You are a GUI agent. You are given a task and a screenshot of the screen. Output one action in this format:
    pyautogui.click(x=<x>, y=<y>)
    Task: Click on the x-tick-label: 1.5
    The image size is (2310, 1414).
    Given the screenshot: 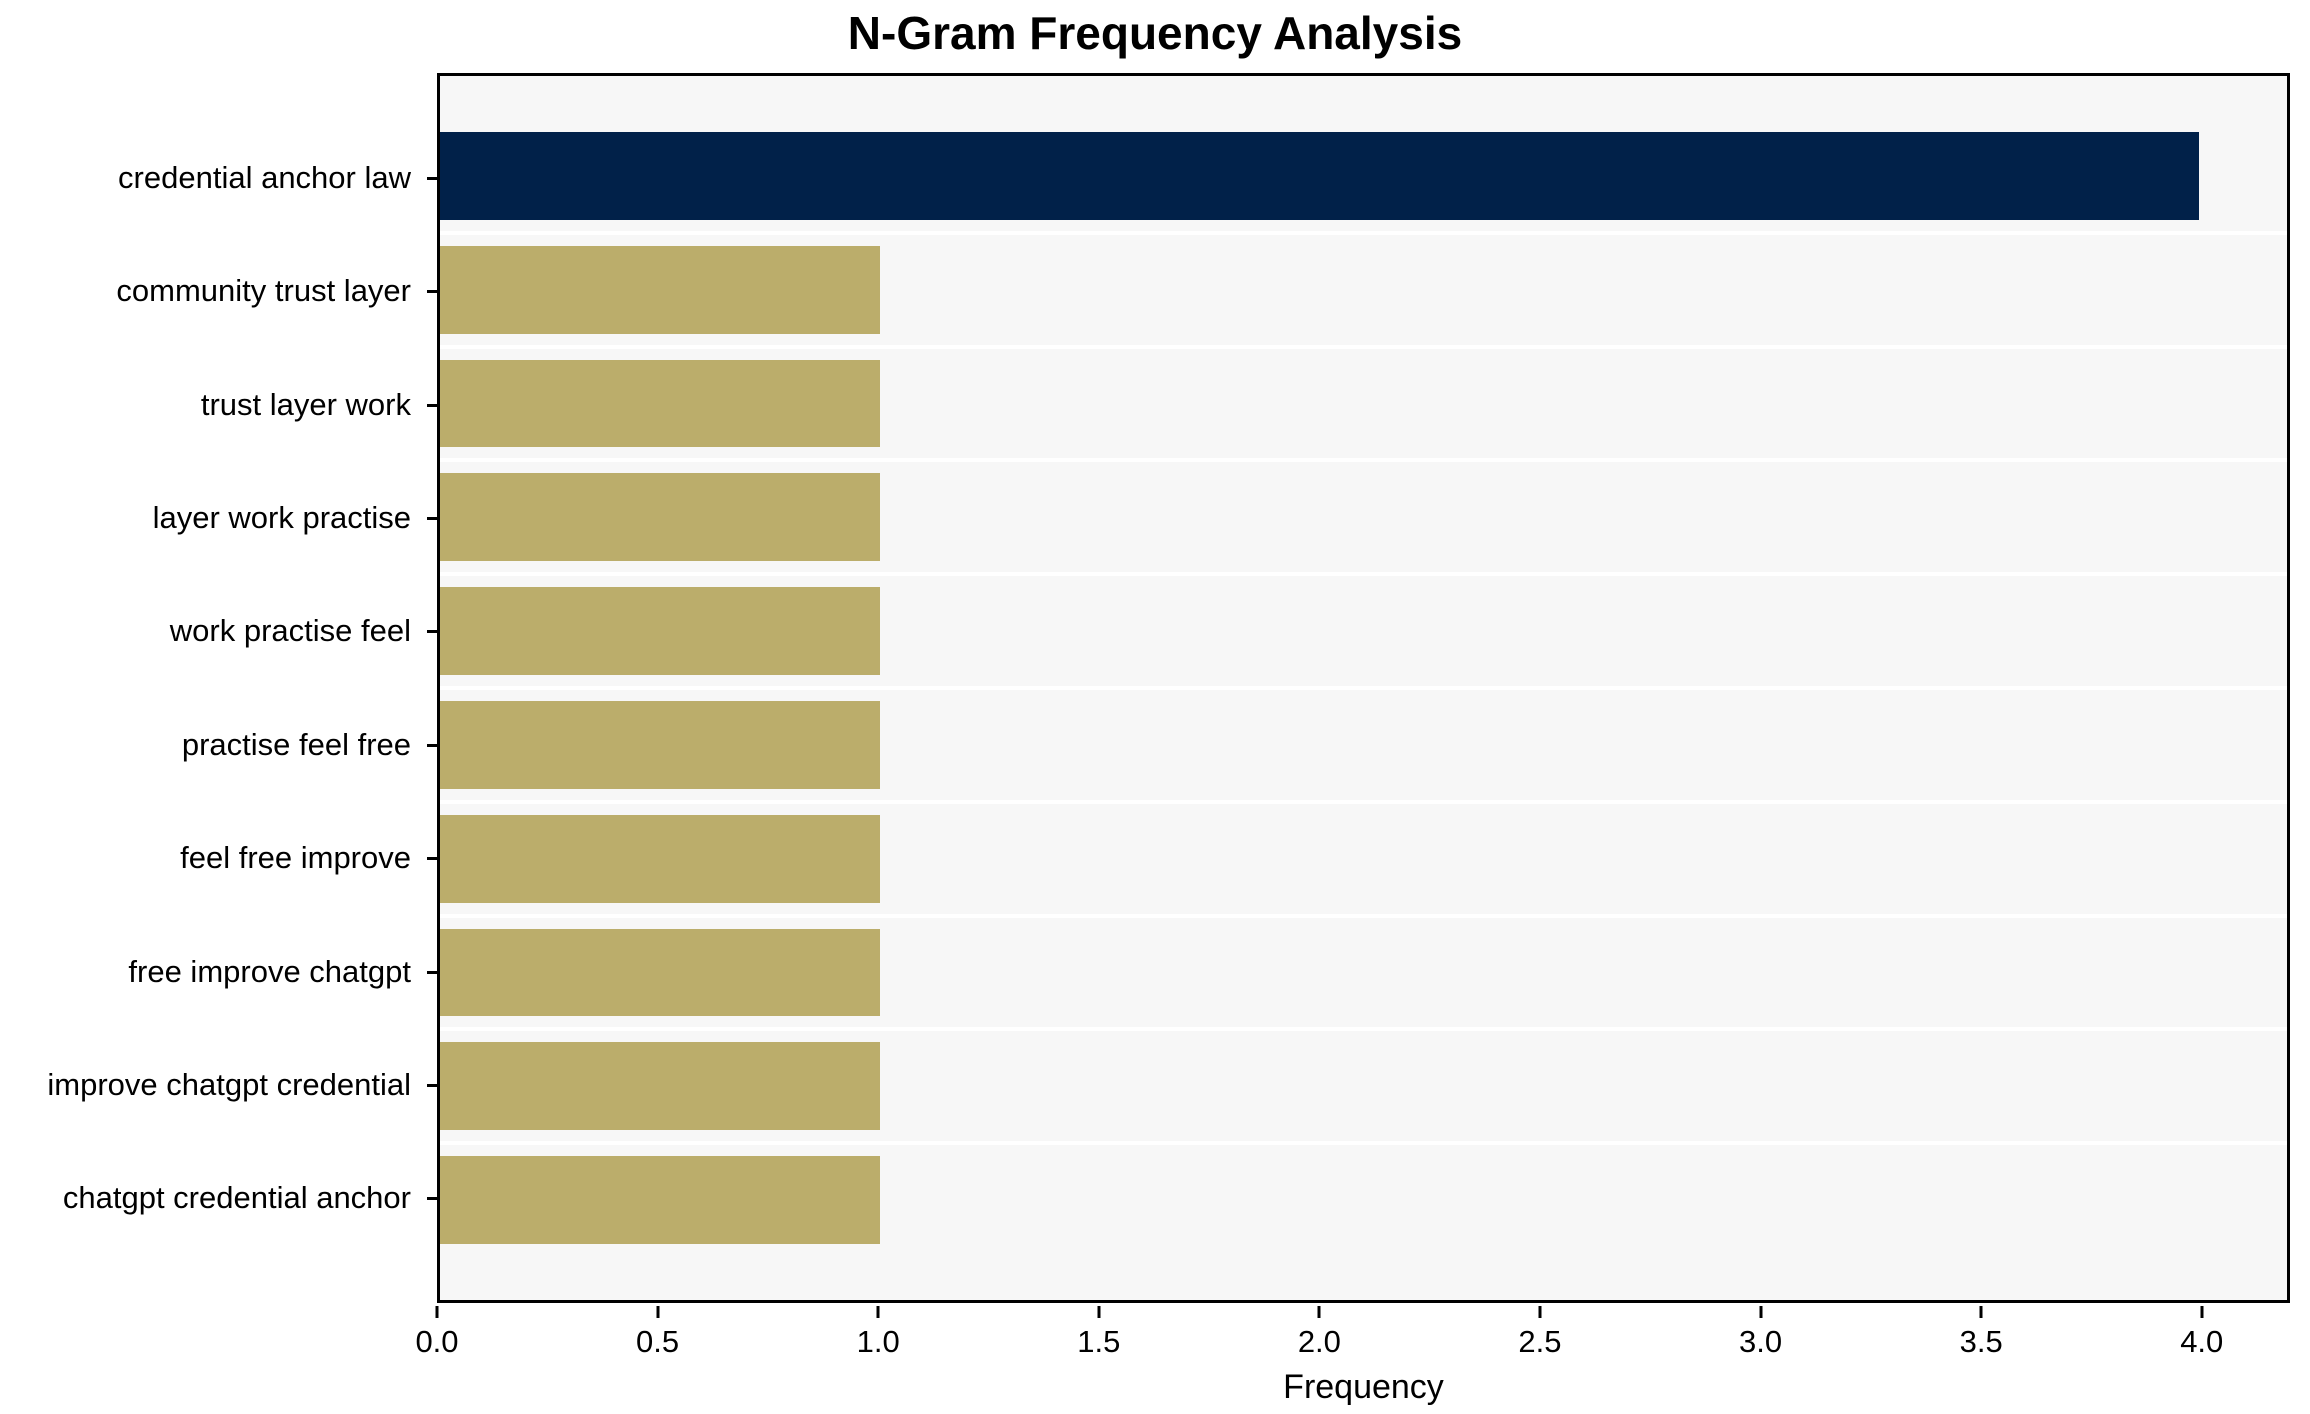 What is the action you would take?
    pyautogui.click(x=1099, y=1341)
    